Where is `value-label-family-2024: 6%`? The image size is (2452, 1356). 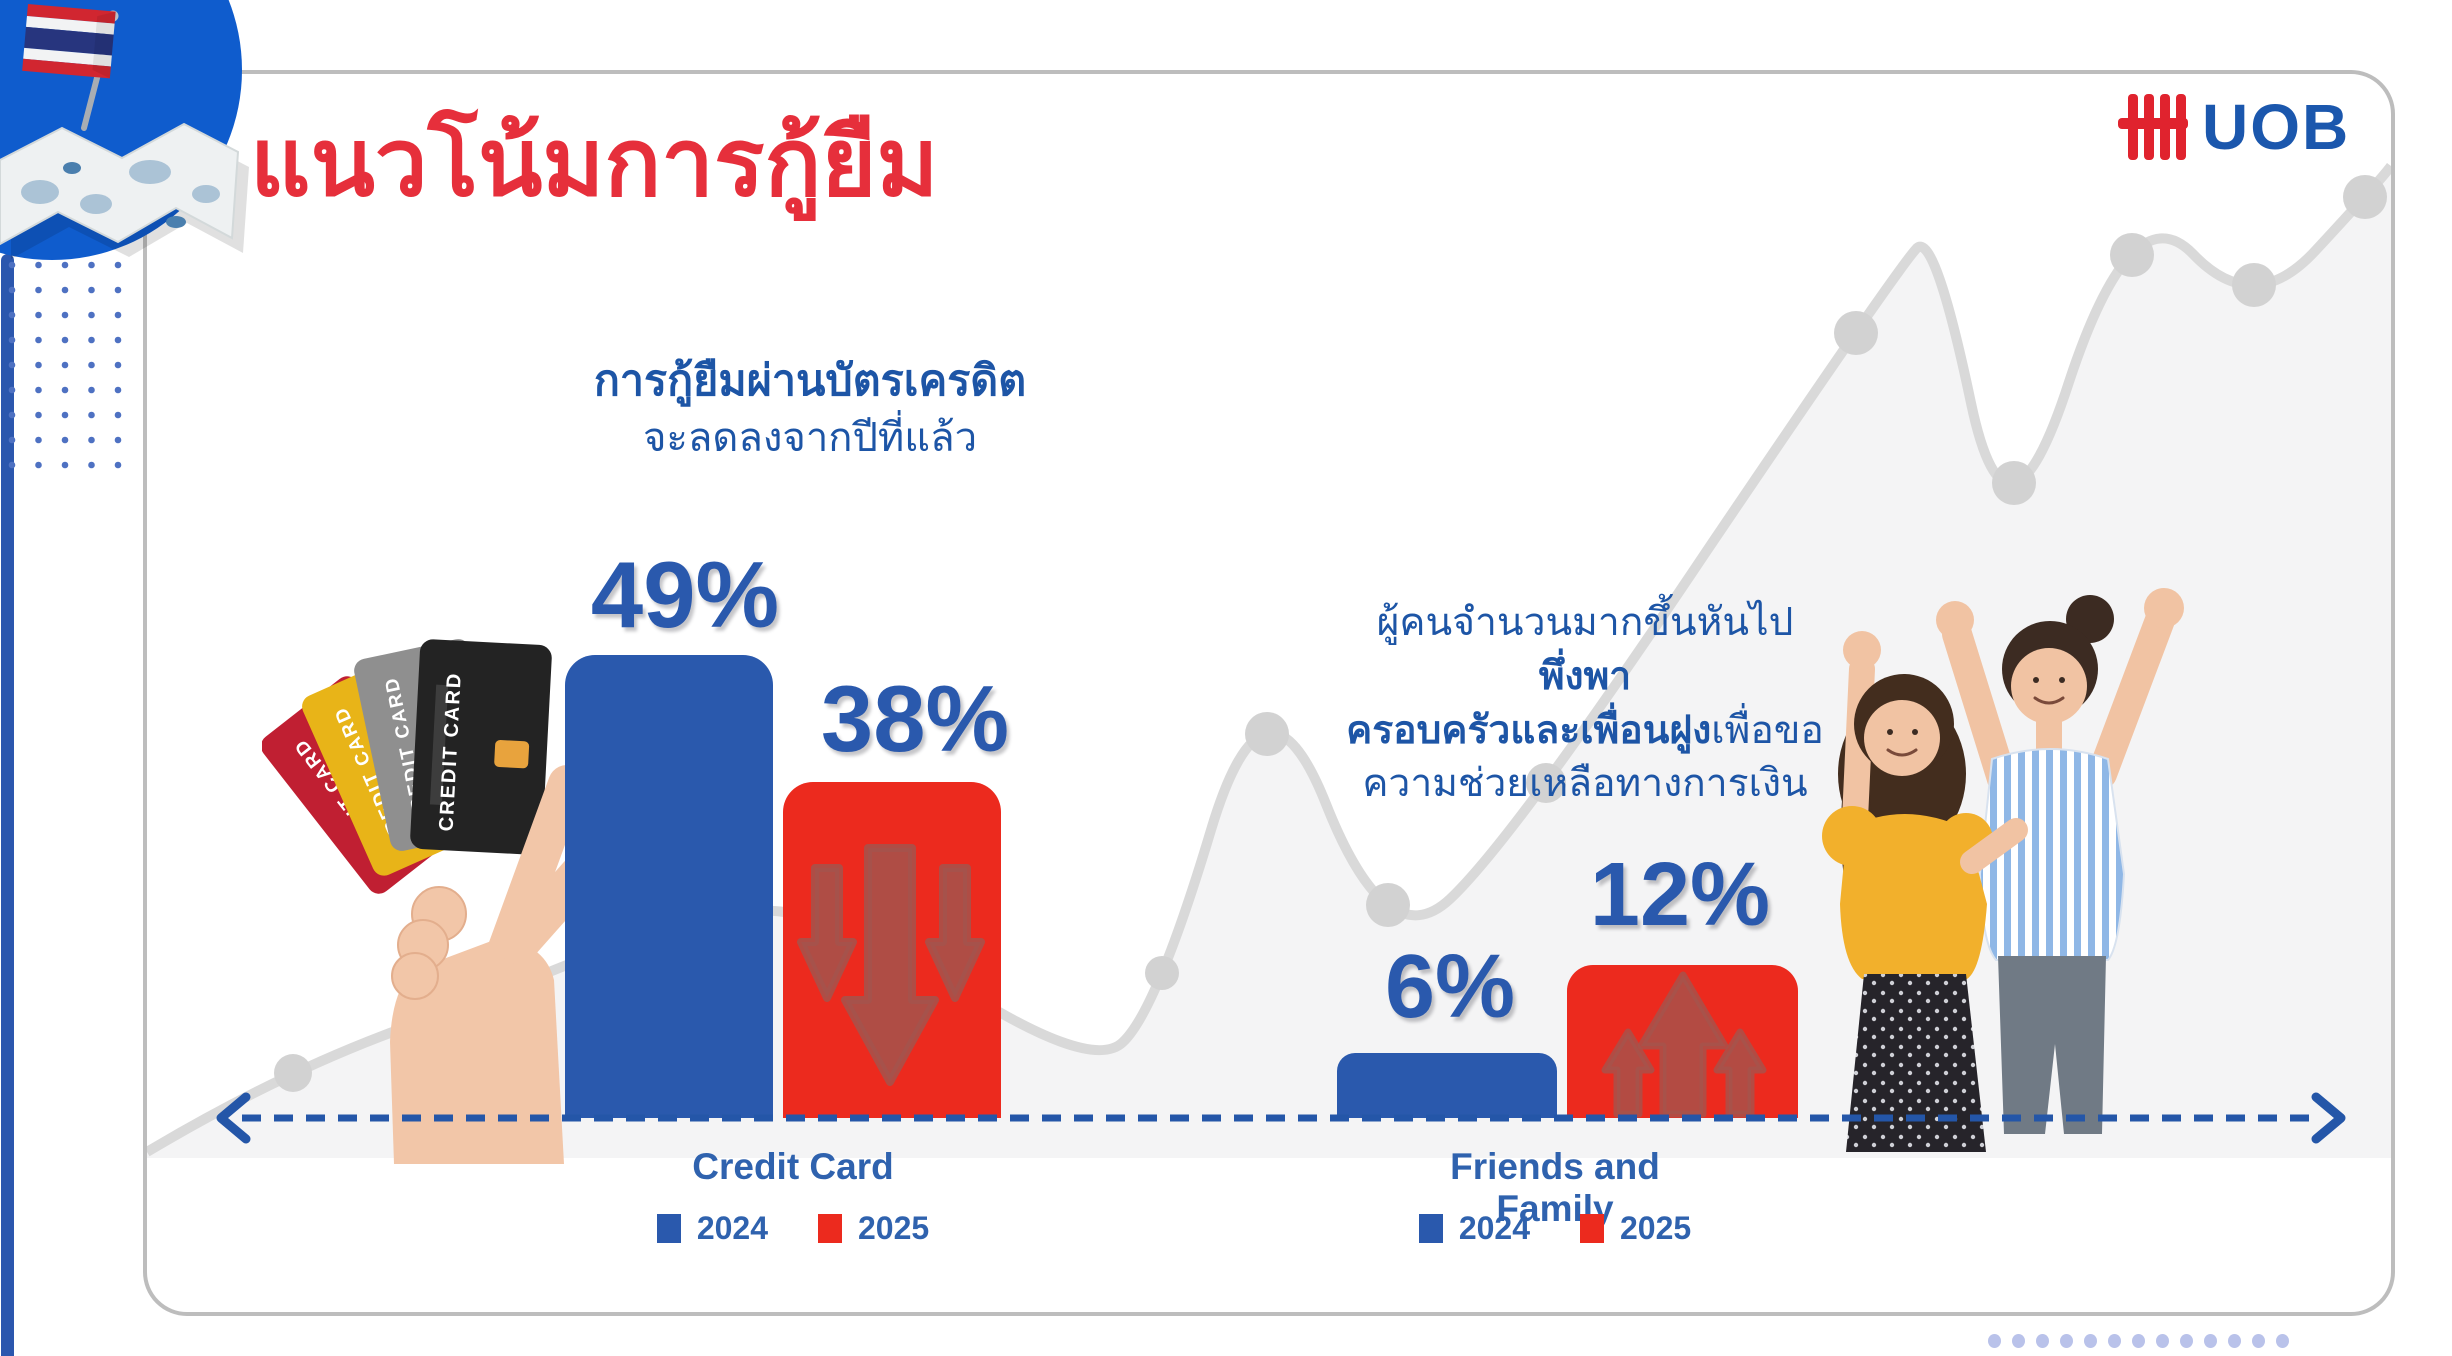
value-label-family-2024: 6% is located at coordinates (1450, 987).